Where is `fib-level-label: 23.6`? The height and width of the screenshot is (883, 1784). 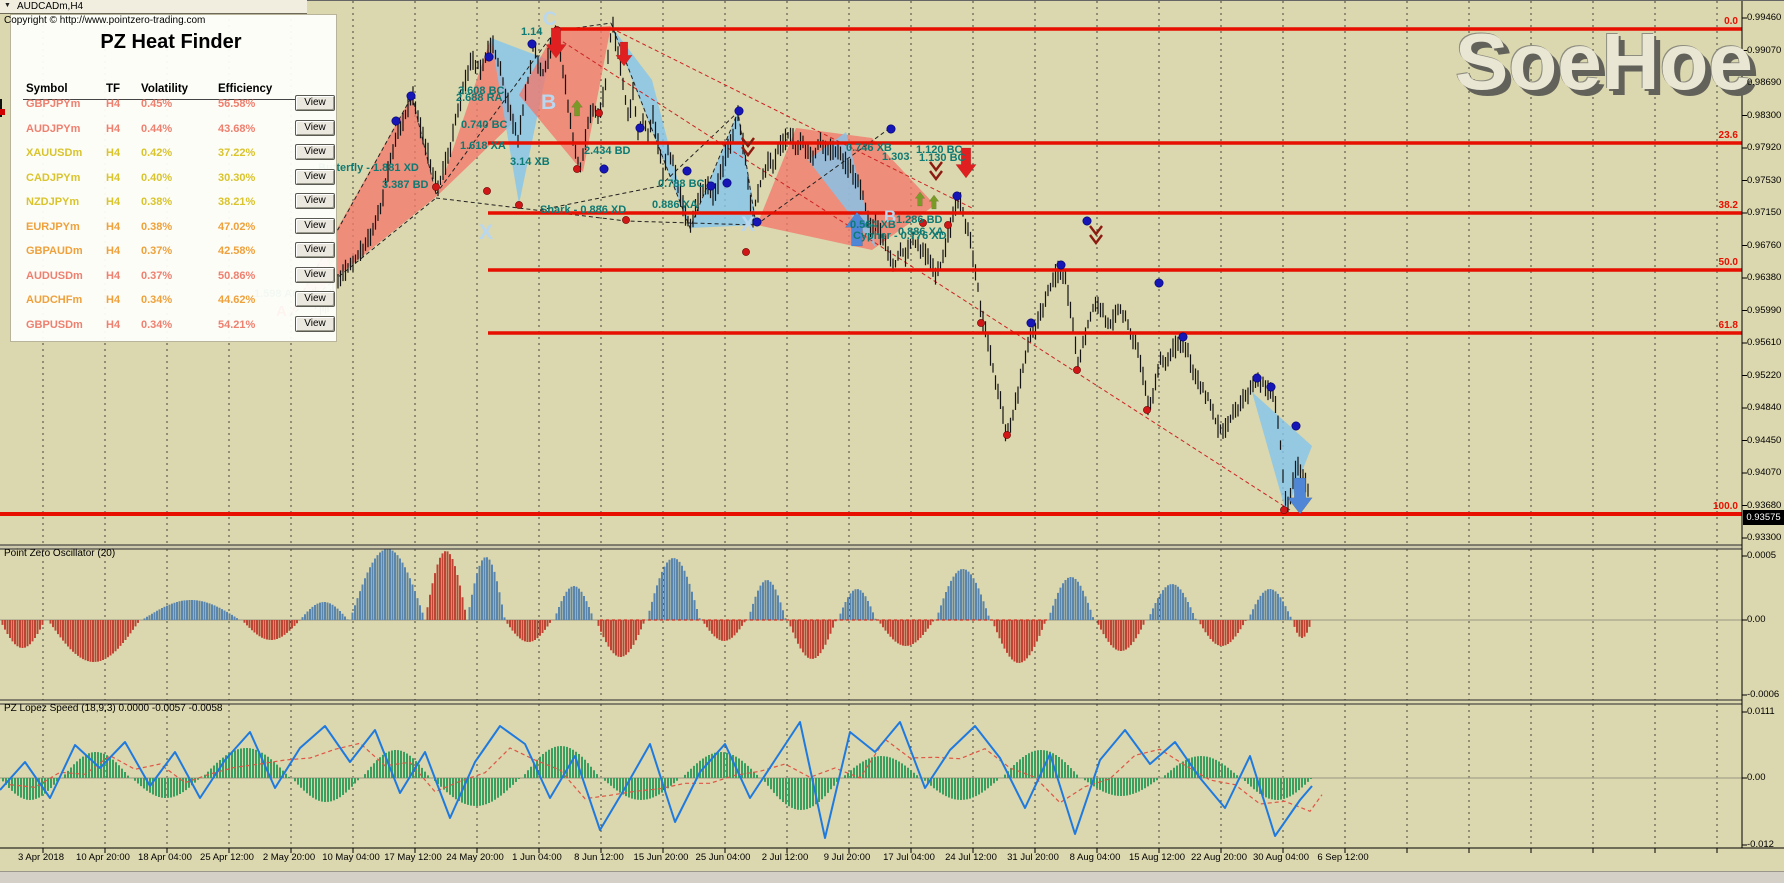 fib-level-label: 23.6 is located at coordinates (1728, 135).